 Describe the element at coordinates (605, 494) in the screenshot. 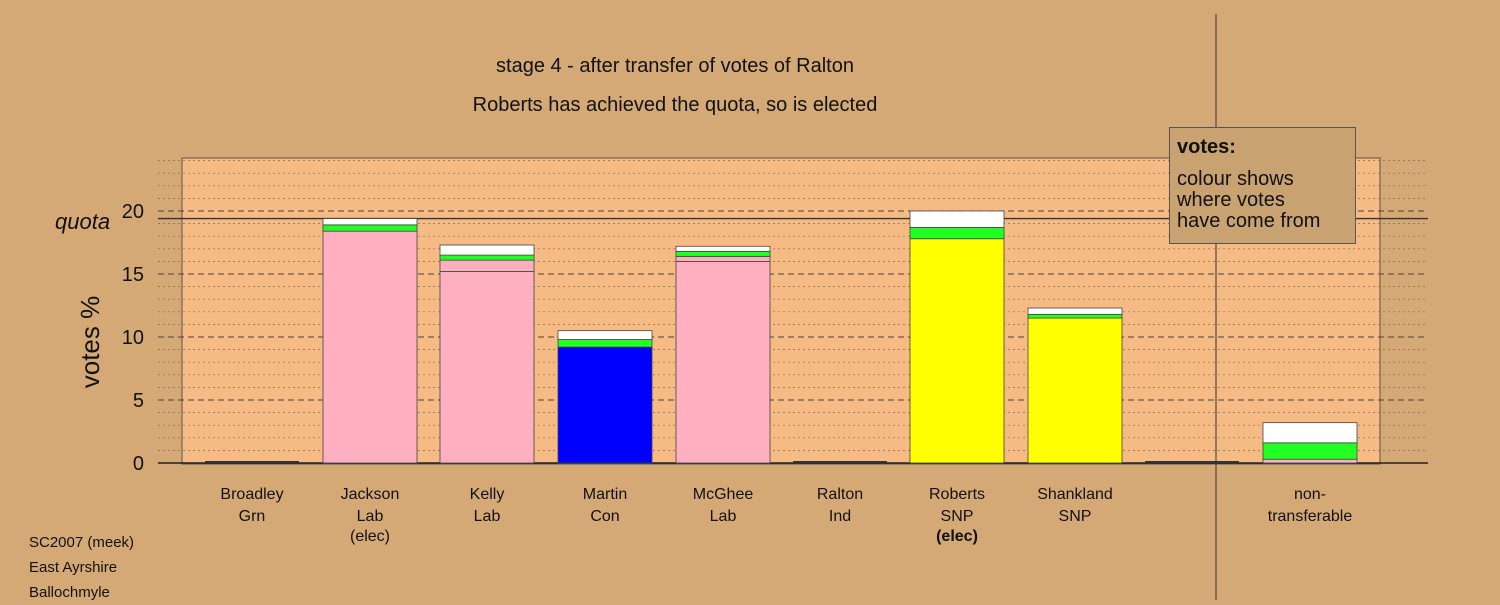

I see `category-name: Martin` at that location.